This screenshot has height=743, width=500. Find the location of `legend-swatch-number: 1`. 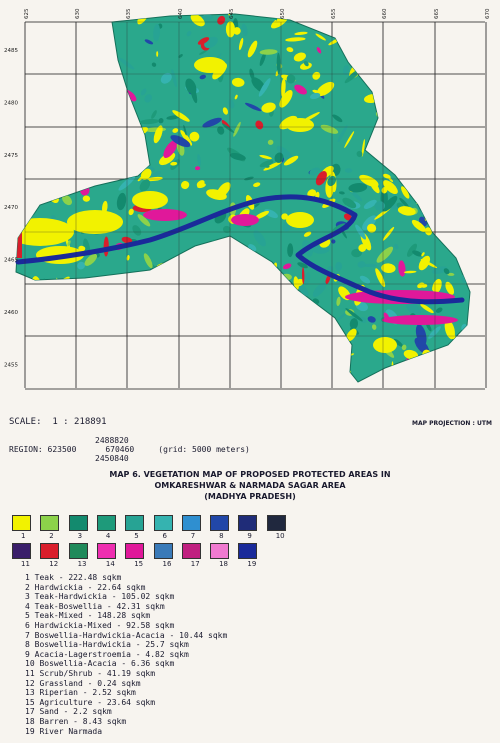

legend-swatch-number: 1 is located at coordinates (23, 536).